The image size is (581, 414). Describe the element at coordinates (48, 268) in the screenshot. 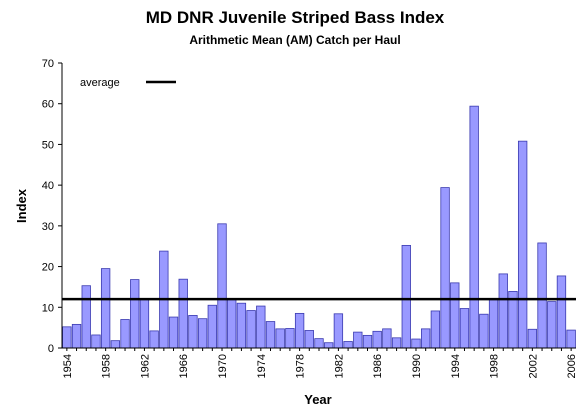

I see `y-tick-label: 20` at that location.